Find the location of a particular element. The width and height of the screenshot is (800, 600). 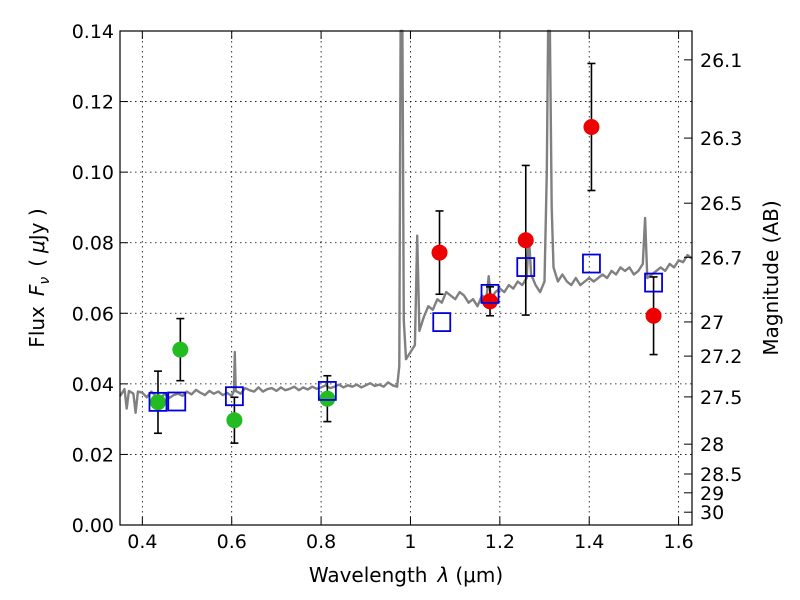

y-tick-label: 0.08 is located at coordinates (93, 244).